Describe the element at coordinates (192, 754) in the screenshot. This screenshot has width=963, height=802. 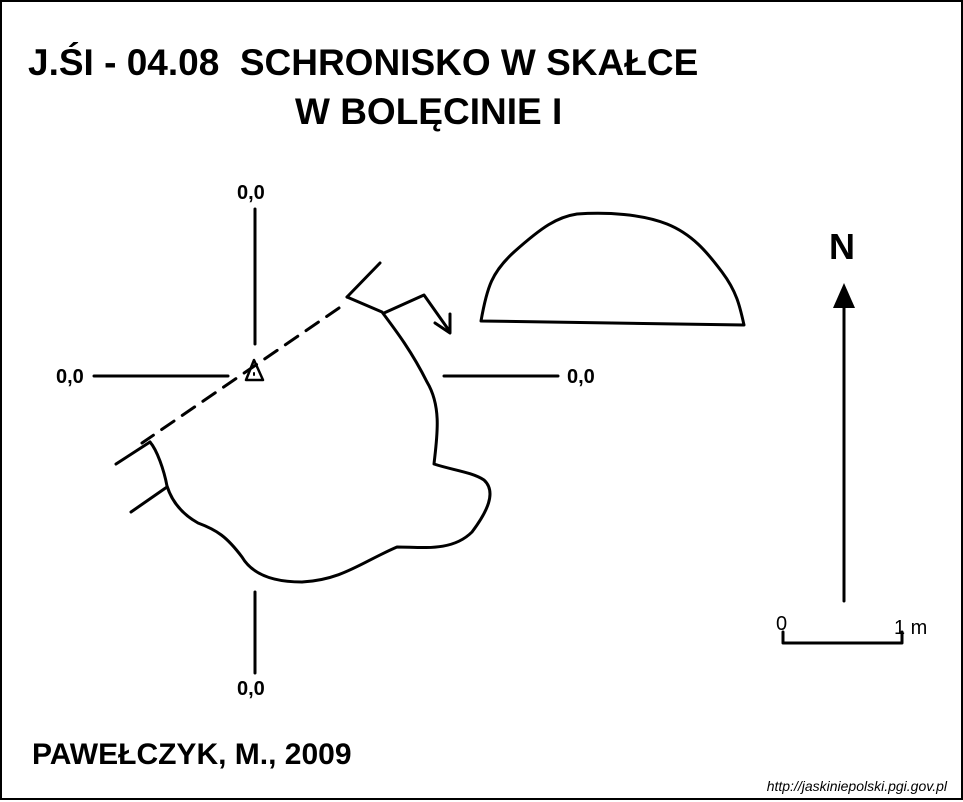
I see `author-credit: PAWEŁCZYK, M., 2009` at that location.